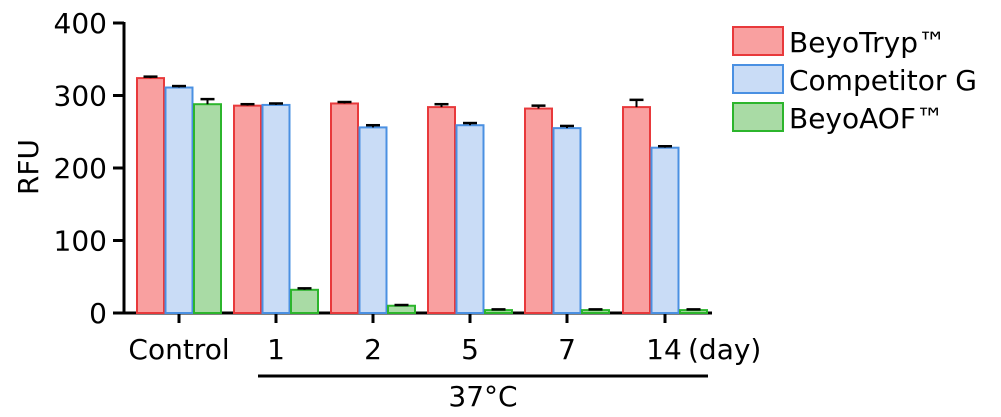 This screenshot has width=1001, height=417. Describe the element at coordinates (80, 23) in the screenshot. I see `y-tick-label: 400` at that location.